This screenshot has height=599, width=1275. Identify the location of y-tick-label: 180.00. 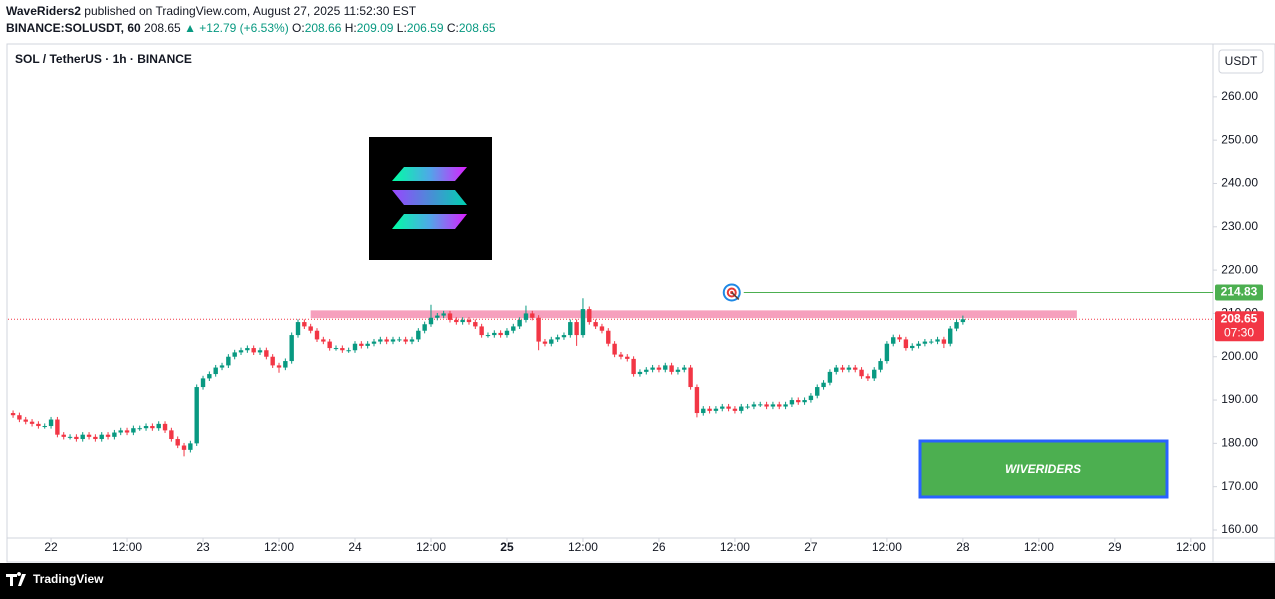
(1239, 443).